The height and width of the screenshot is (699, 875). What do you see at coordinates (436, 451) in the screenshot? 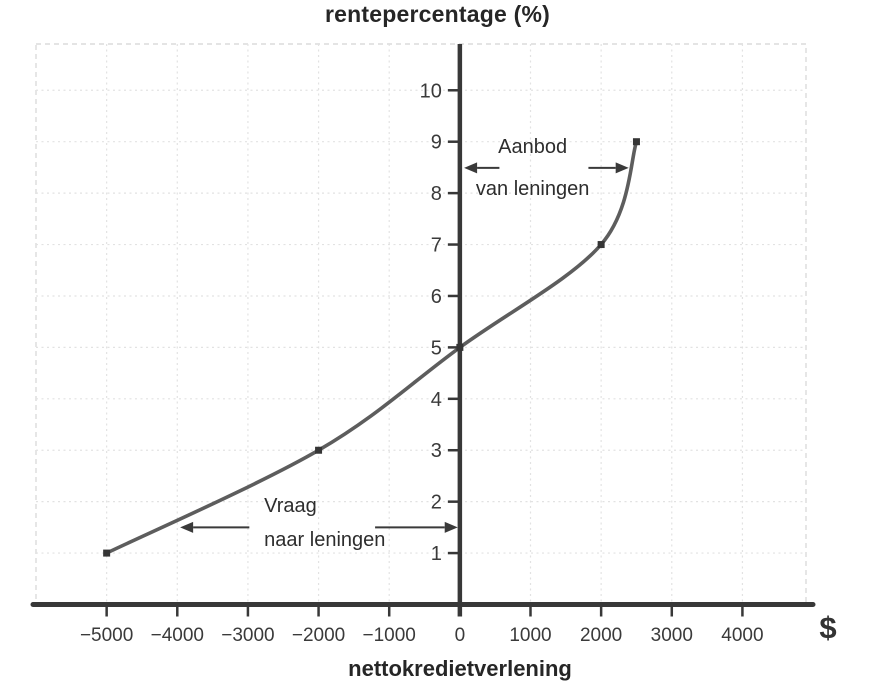
I see `y-axis-tick-label: 3` at bounding box center [436, 451].